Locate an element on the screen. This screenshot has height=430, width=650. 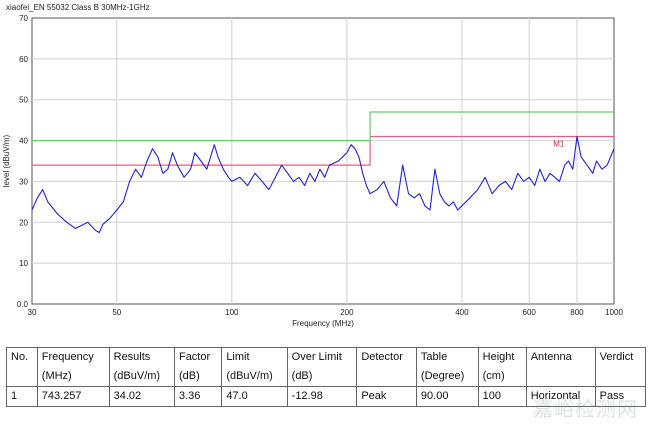
table-header-cell: Limit (dBuV/m) is located at coordinates (254, 367).